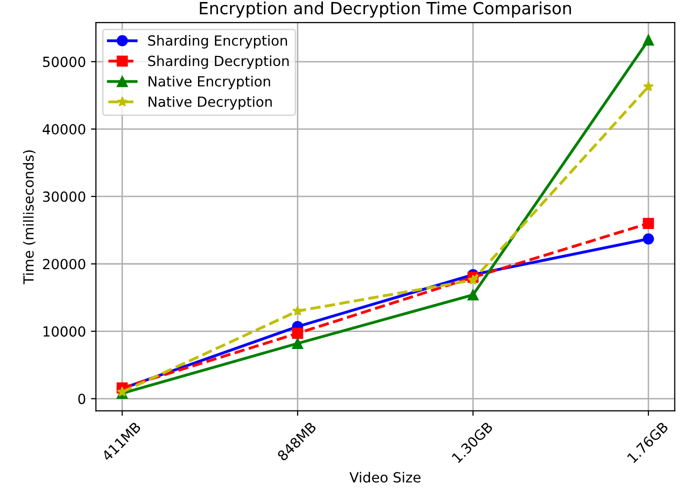 The image size is (685, 501). What do you see at coordinates (65, 331) in the screenshot?
I see `y-tick-label: 10000` at bounding box center [65, 331].